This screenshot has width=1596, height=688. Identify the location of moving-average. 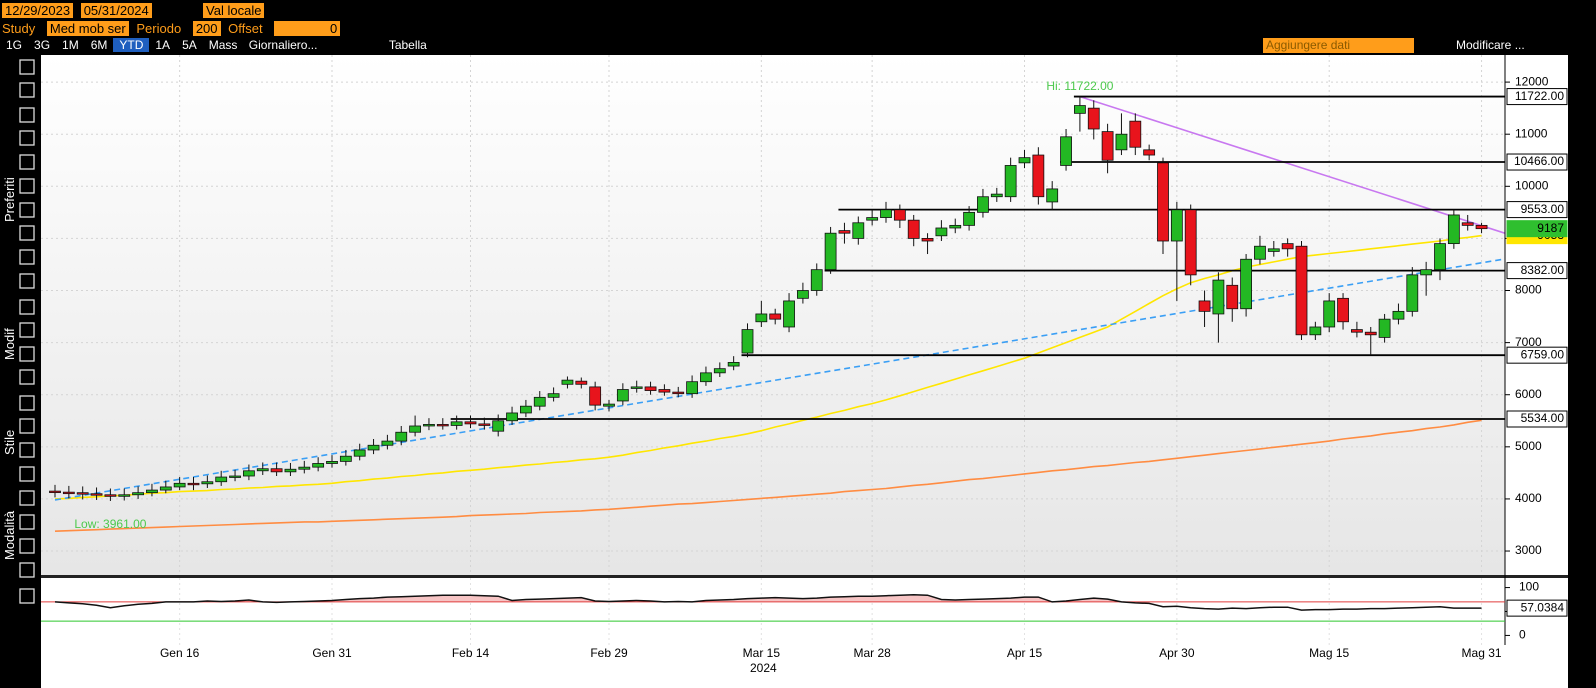
(768, 475).